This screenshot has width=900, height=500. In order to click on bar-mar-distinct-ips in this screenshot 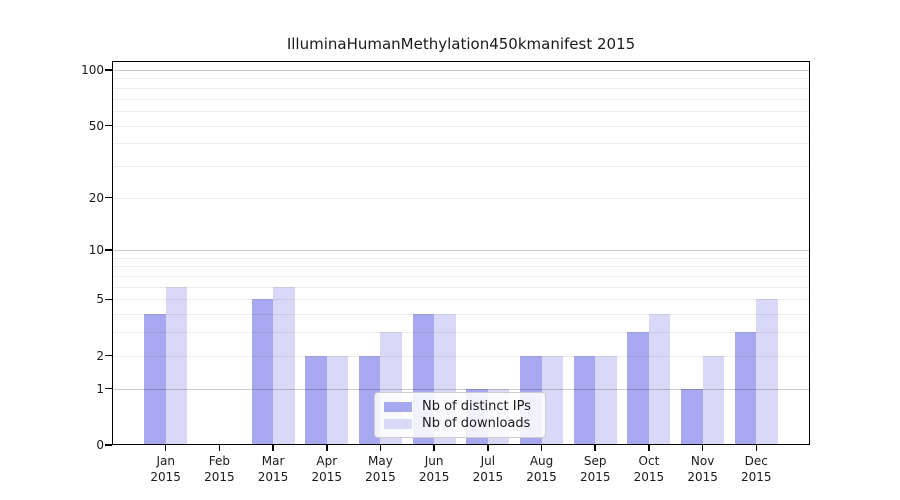, I will do `click(262, 372)`.